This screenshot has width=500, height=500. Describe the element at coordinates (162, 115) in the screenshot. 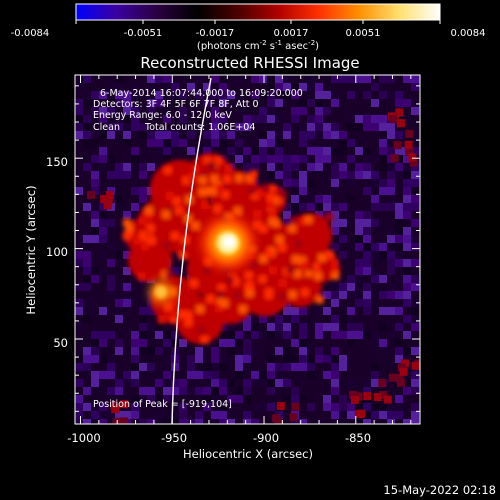

I see `info-energy: Energy Range: 6.0 - 12.0 keV` at that location.